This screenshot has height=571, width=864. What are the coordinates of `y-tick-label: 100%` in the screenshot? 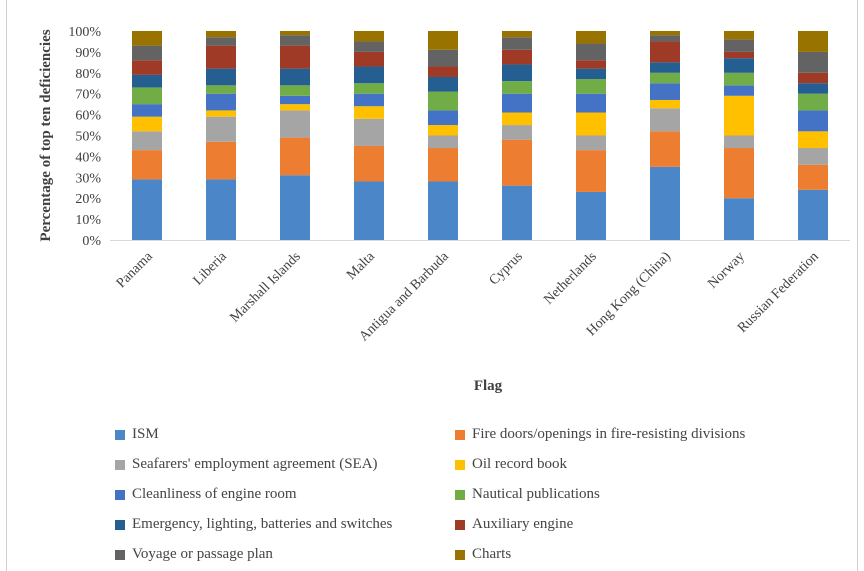 It's located at (84, 32).